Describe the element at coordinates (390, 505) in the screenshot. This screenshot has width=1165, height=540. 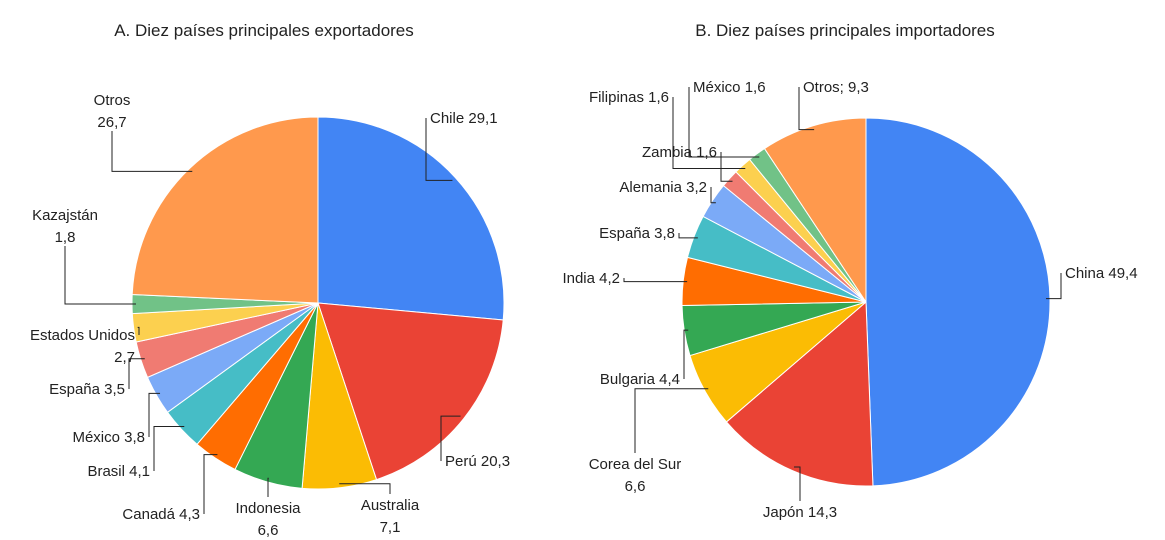
I see `slice-category: Australia` at that location.